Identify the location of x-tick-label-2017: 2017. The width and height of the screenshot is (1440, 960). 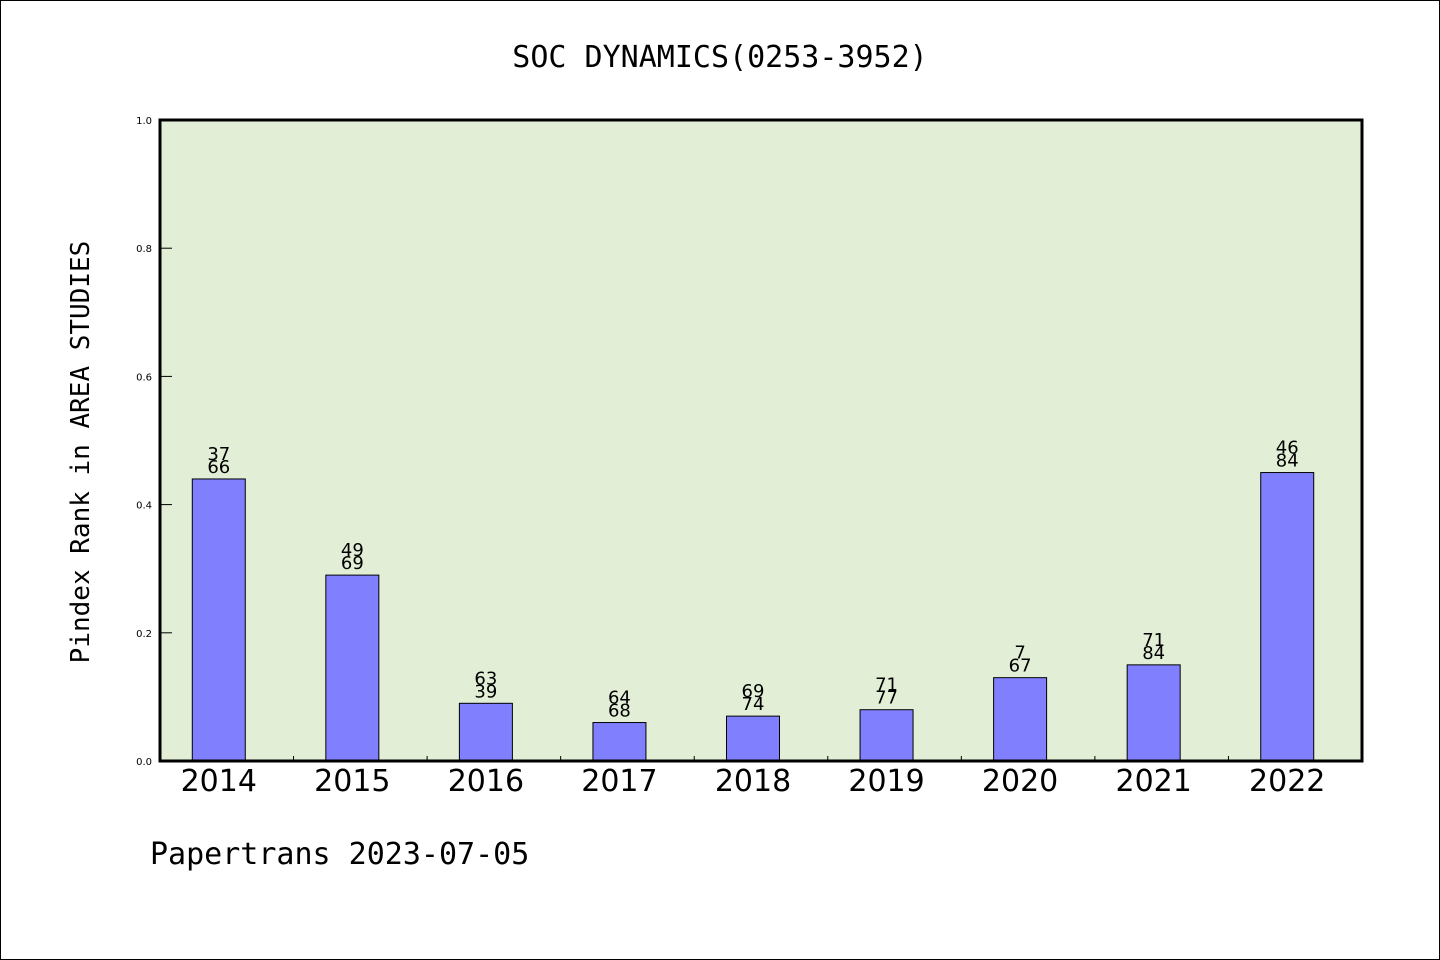
(619, 781).